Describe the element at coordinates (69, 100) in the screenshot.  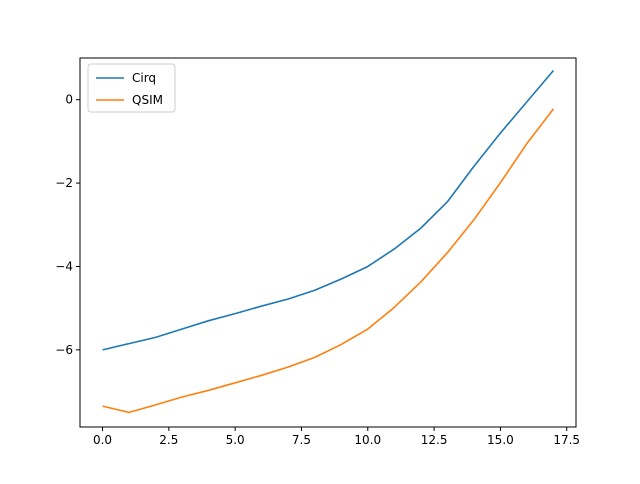
I see `y-tick-label: 0` at that location.